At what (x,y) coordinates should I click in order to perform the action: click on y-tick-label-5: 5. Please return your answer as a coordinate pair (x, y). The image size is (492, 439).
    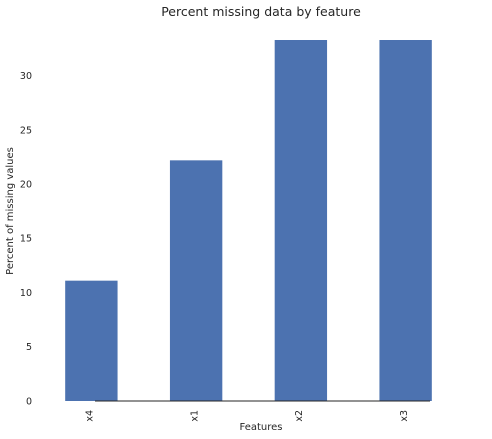
    Looking at the image, I should click on (29, 347).